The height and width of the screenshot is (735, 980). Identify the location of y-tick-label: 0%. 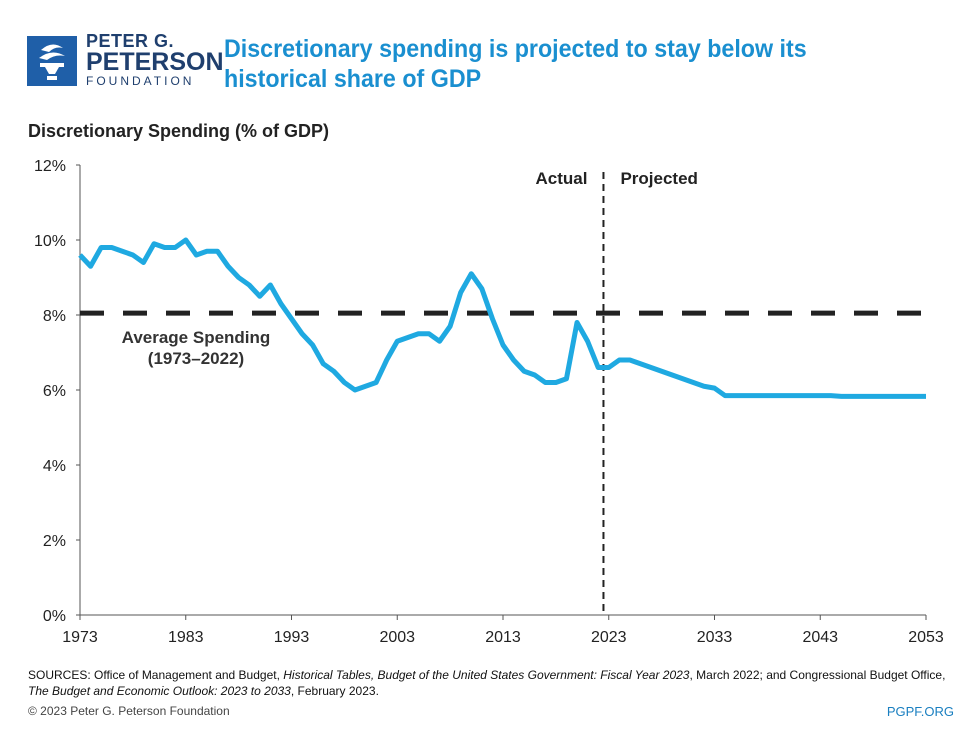
(54, 616).